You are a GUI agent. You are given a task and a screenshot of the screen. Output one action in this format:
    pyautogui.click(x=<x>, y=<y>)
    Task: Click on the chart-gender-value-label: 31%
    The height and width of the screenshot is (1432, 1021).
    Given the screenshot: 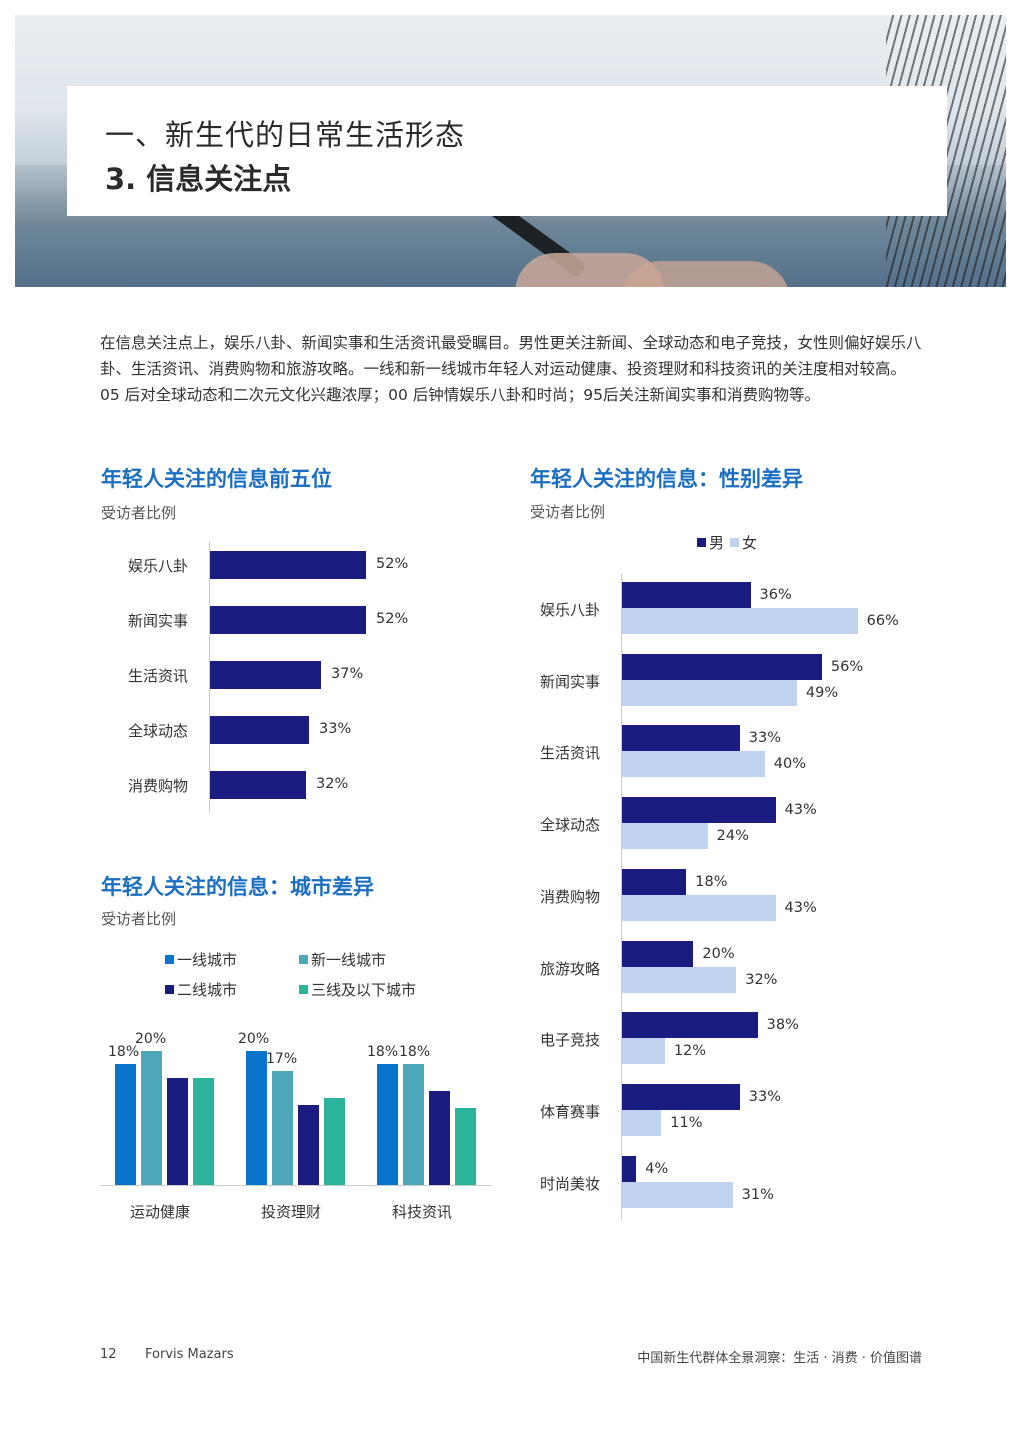 What is the action you would take?
    pyautogui.click(x=757, y=1194)
    